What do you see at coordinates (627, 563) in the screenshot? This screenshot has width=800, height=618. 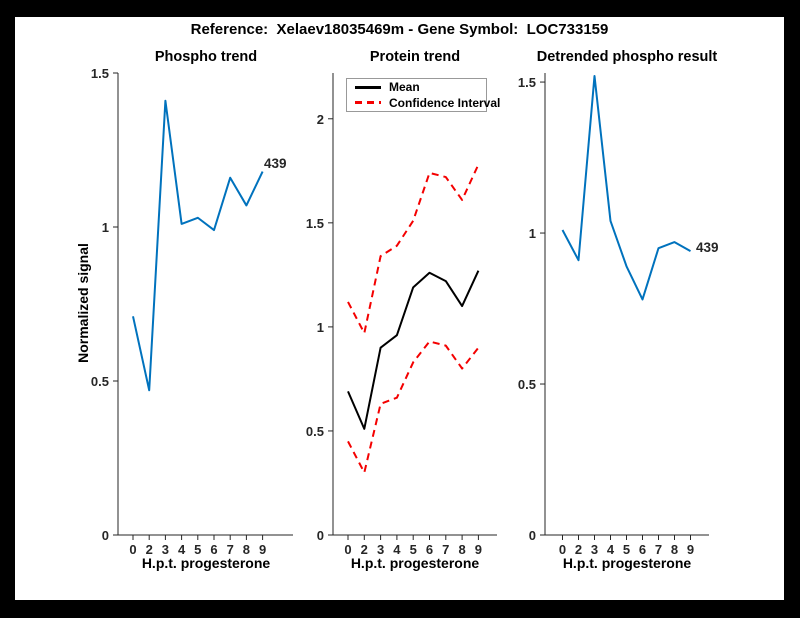 I see `subplot3-x-axis-label: H.p.t. progesterone` at bounding box center [627, 563].